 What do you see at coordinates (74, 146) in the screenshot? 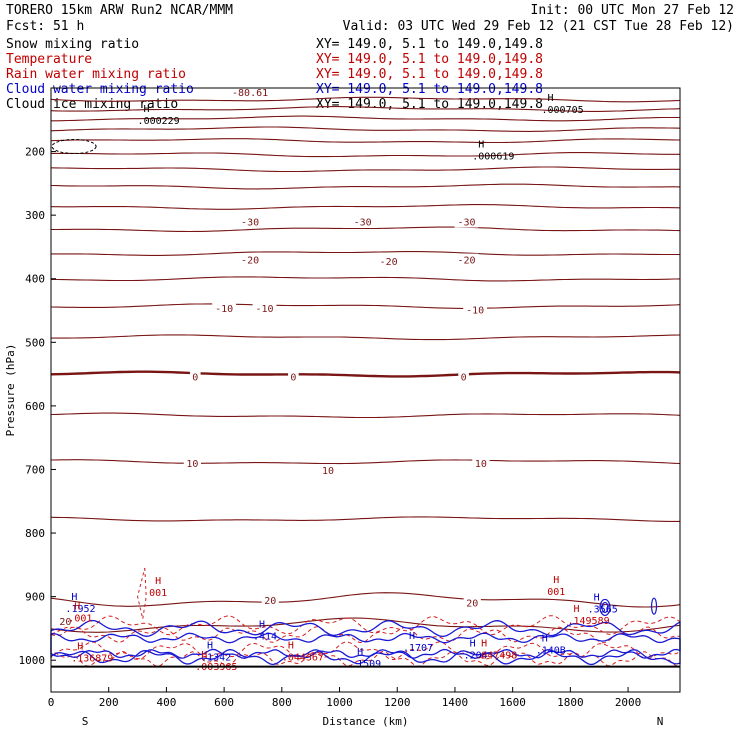
I see `ice-closed-contour` at bounding box center [74, 146].